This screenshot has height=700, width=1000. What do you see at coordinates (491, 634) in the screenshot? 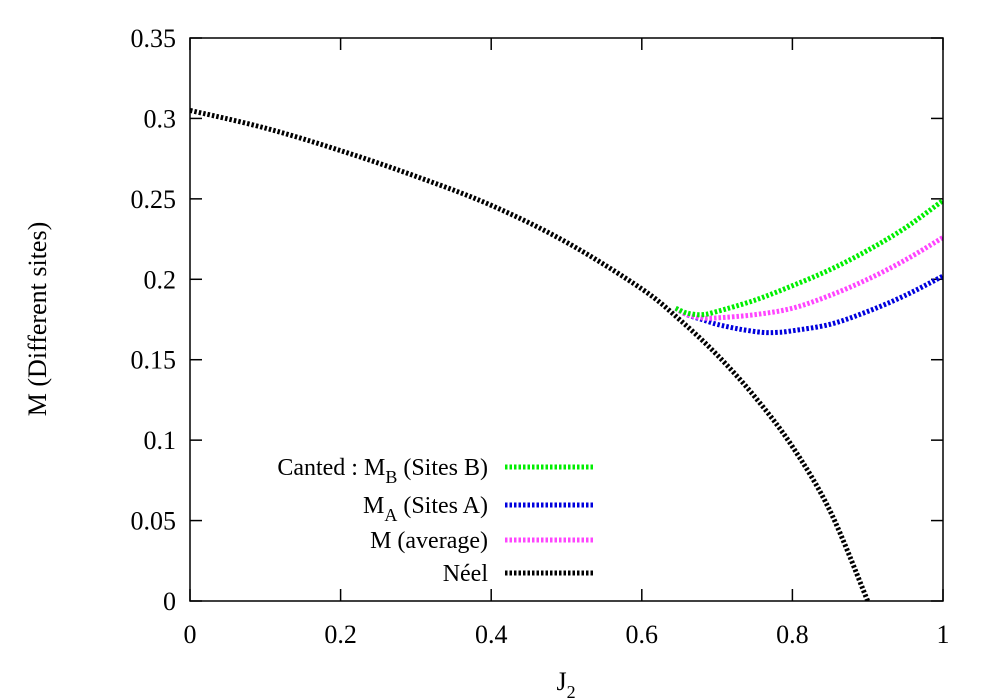
I see `x-tick-label: 0.4` at bounding box center [491, 634].